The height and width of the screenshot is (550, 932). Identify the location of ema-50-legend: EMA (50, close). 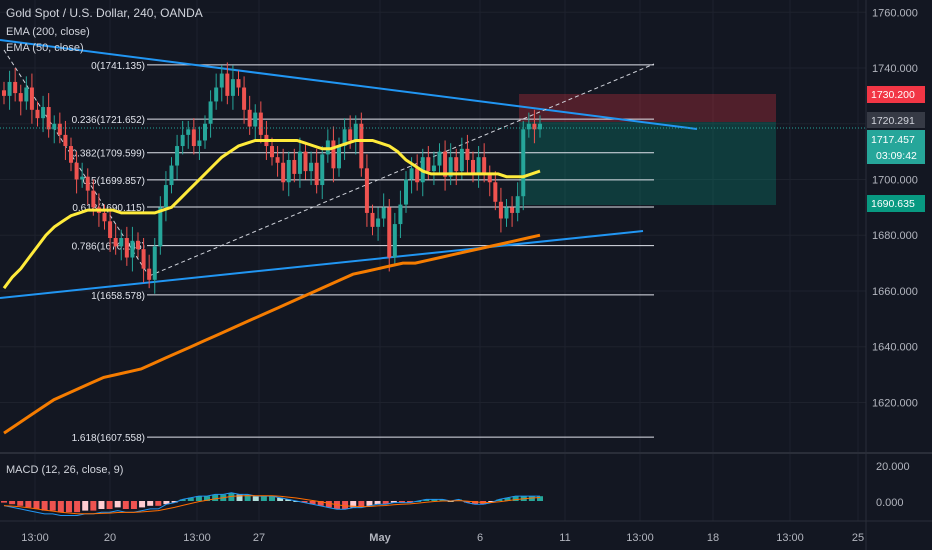
(45, 48).